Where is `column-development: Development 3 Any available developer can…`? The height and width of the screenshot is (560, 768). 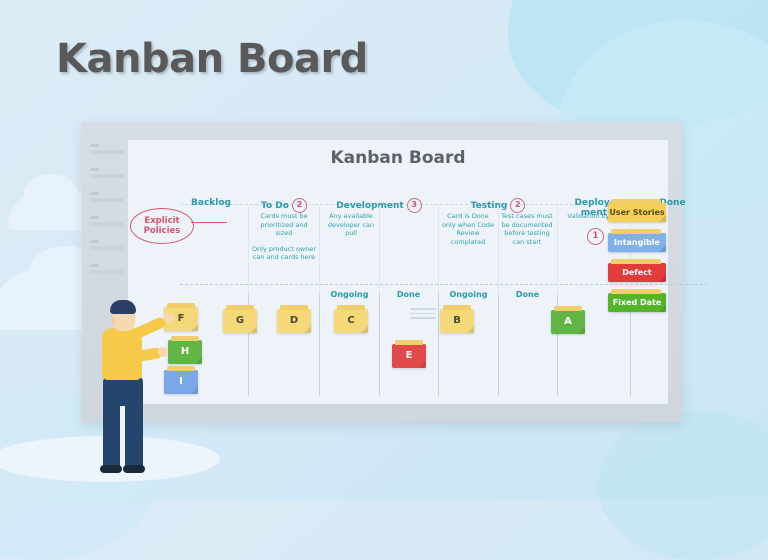
column-development: Development 3 Any available developer can… is located at coordinates (379, 303).